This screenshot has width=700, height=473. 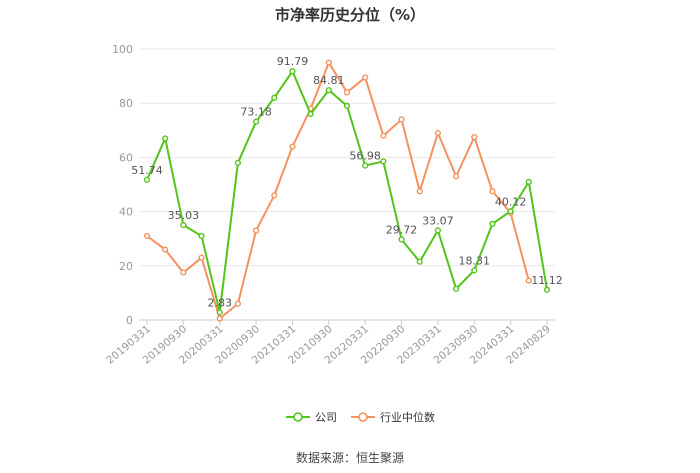 I want to click on y-tick-label: 100, so click(x=122, y=49).